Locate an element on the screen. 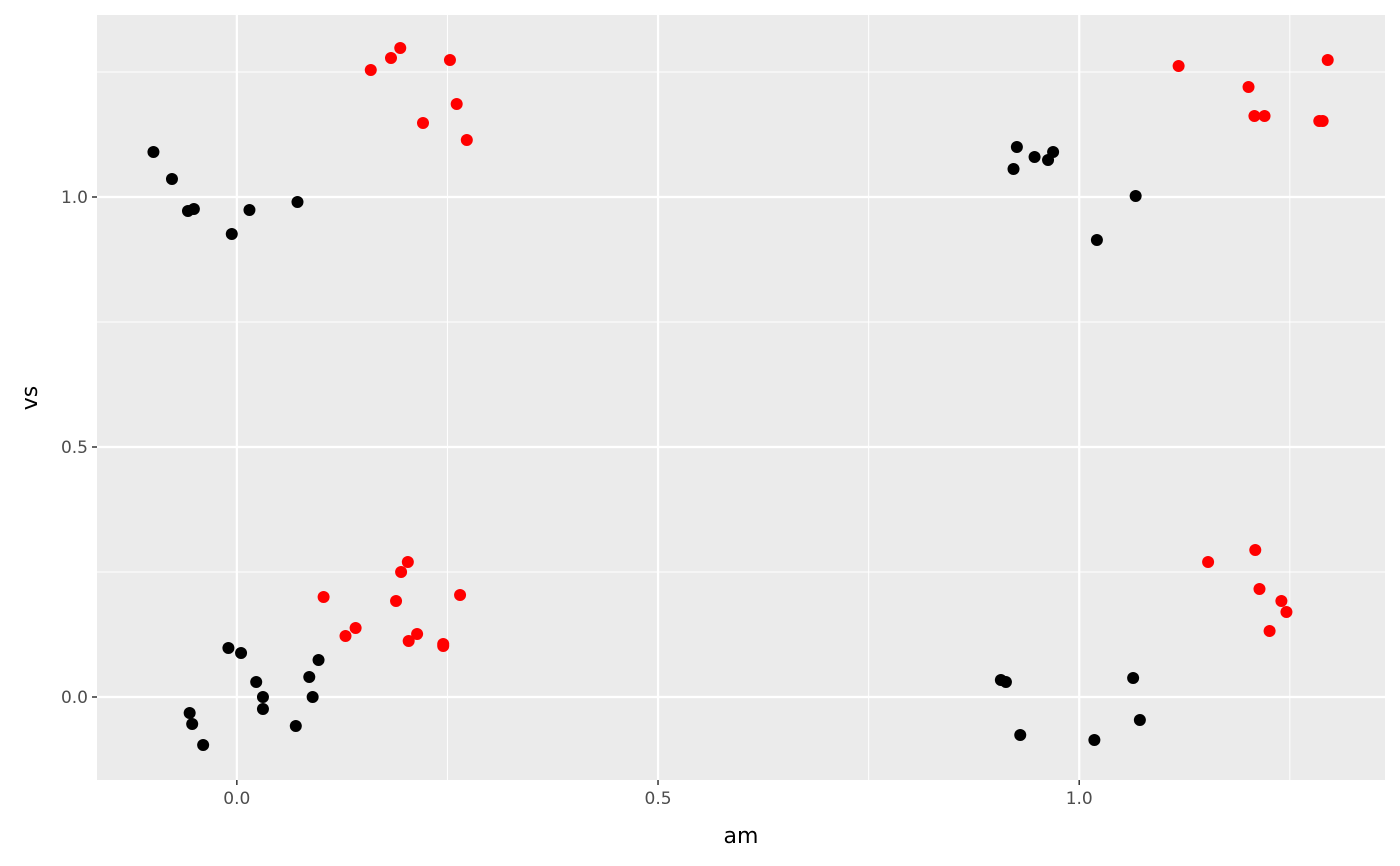  x-tick-label: 0.0 is located at coordinates (236, 799).